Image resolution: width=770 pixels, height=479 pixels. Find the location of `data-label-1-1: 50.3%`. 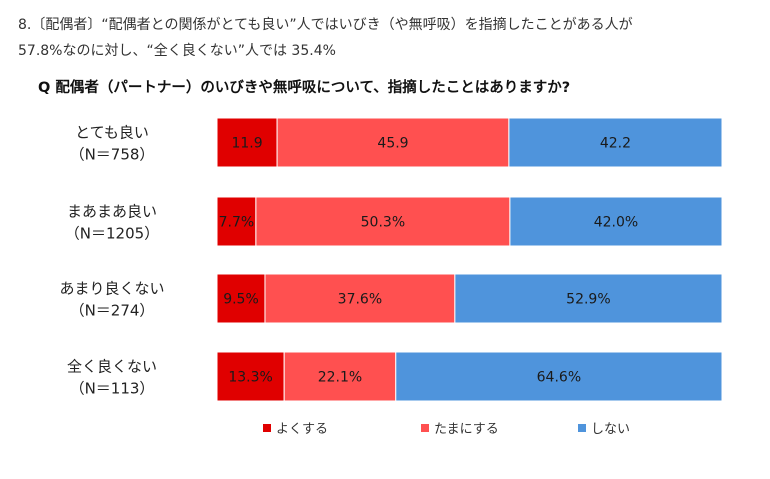

data-label-1-1: 50.3% is located at coordinates (383, 223).